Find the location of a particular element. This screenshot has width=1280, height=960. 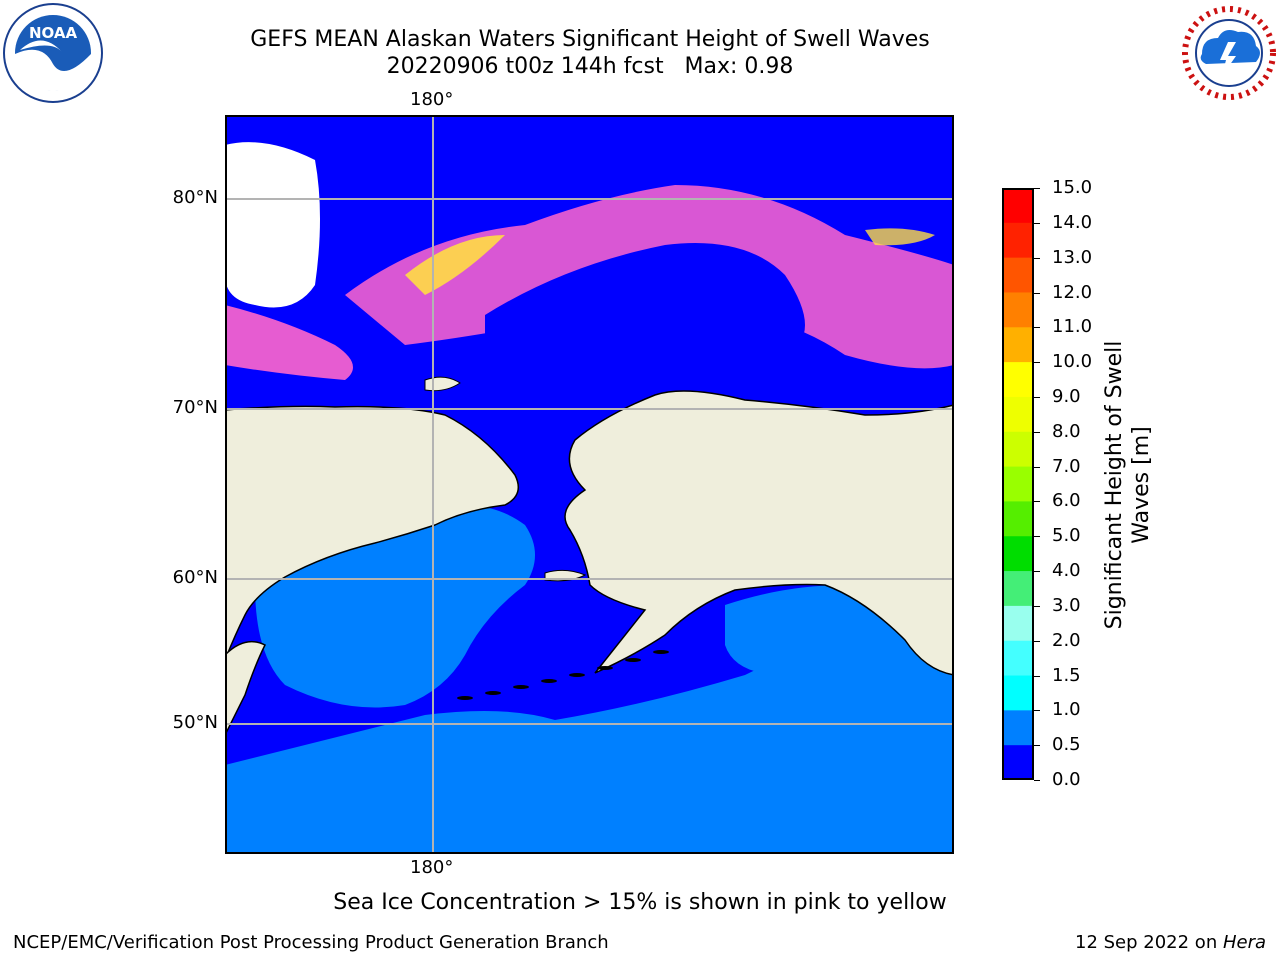

lon-label-top: 180° is located at coordinates (432, 99).